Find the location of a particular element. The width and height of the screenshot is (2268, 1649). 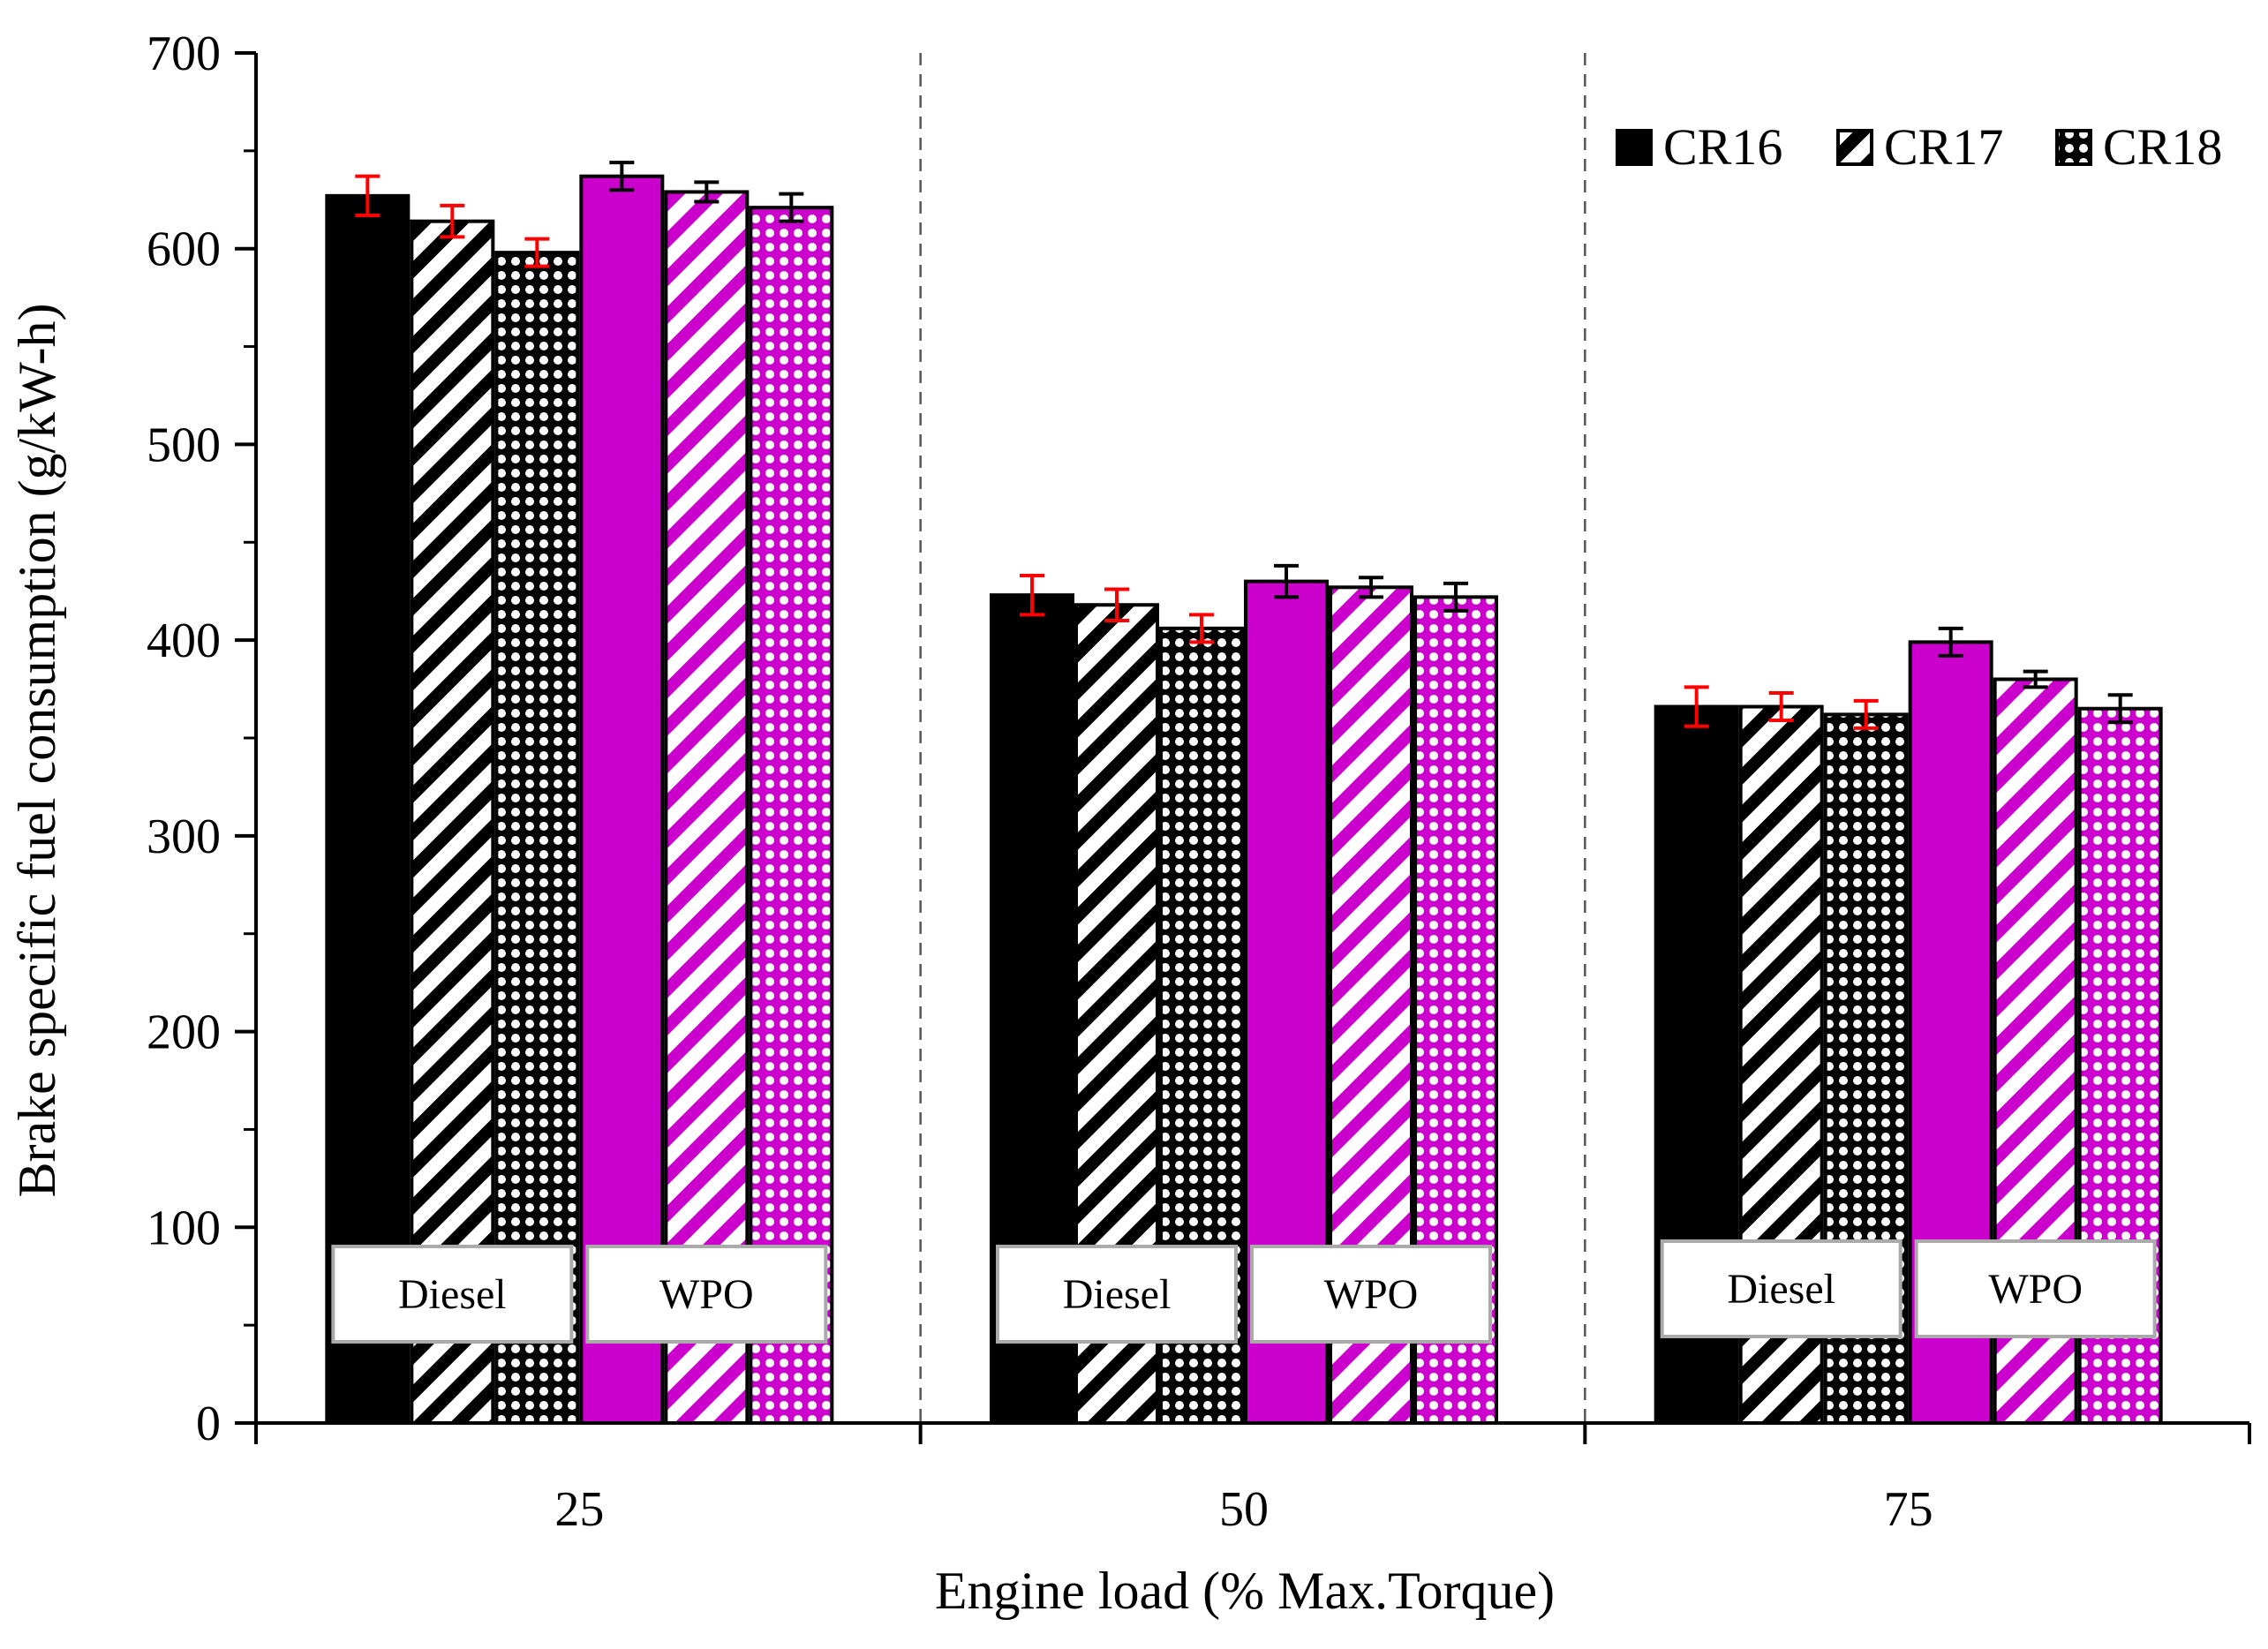

x-axis-title: Engine load (% Max.Torque) is located at coordinates (1245, 1591).